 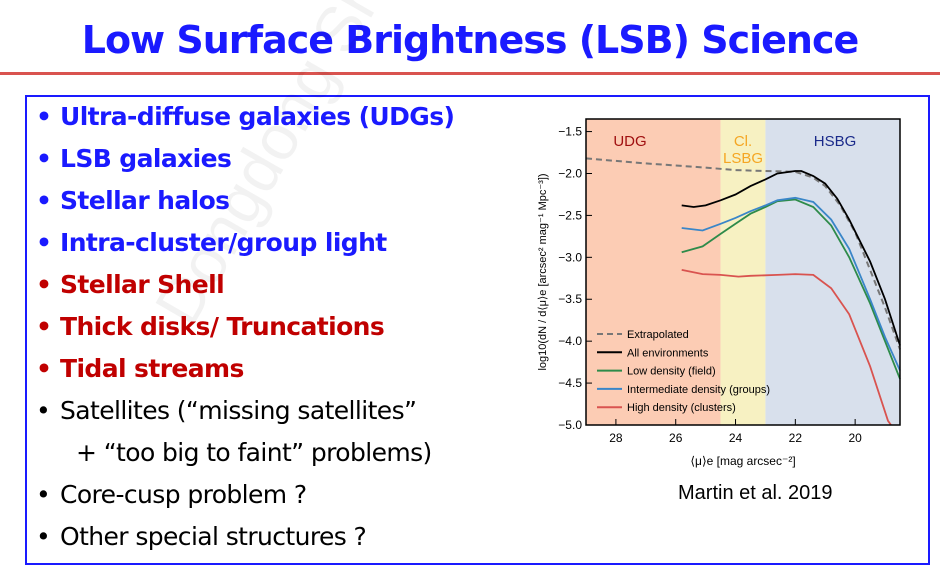 What do you see at coordinates (698, 390) in the screenshot?
I see `legend-label: Intermediate density (groups)` at bounding box center [698, 390].